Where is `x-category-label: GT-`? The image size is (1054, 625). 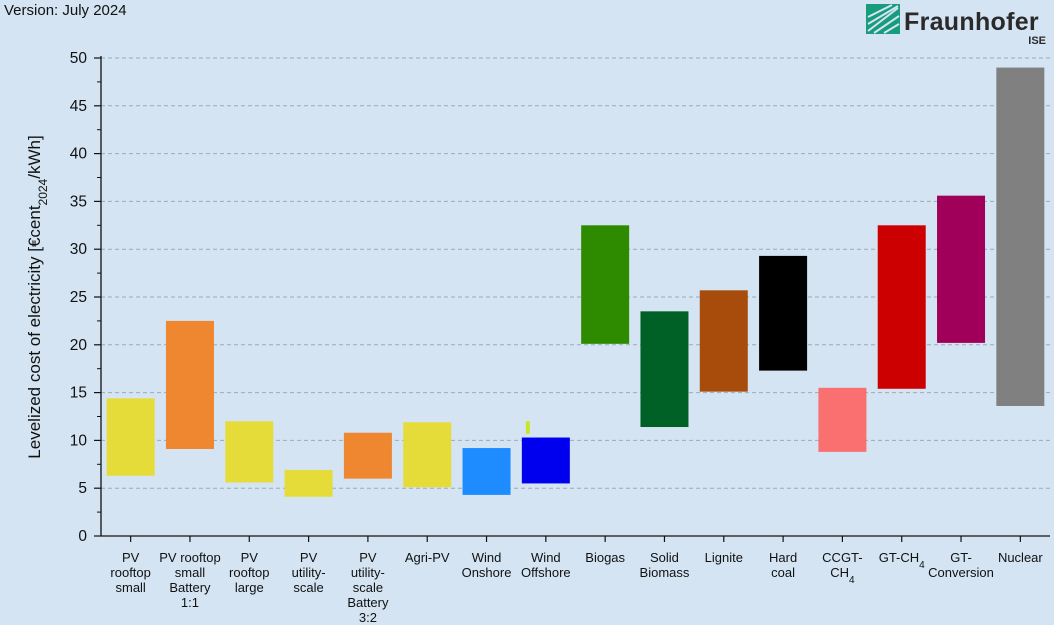 x-category-label: GT- is located at coordinates (961, 557).